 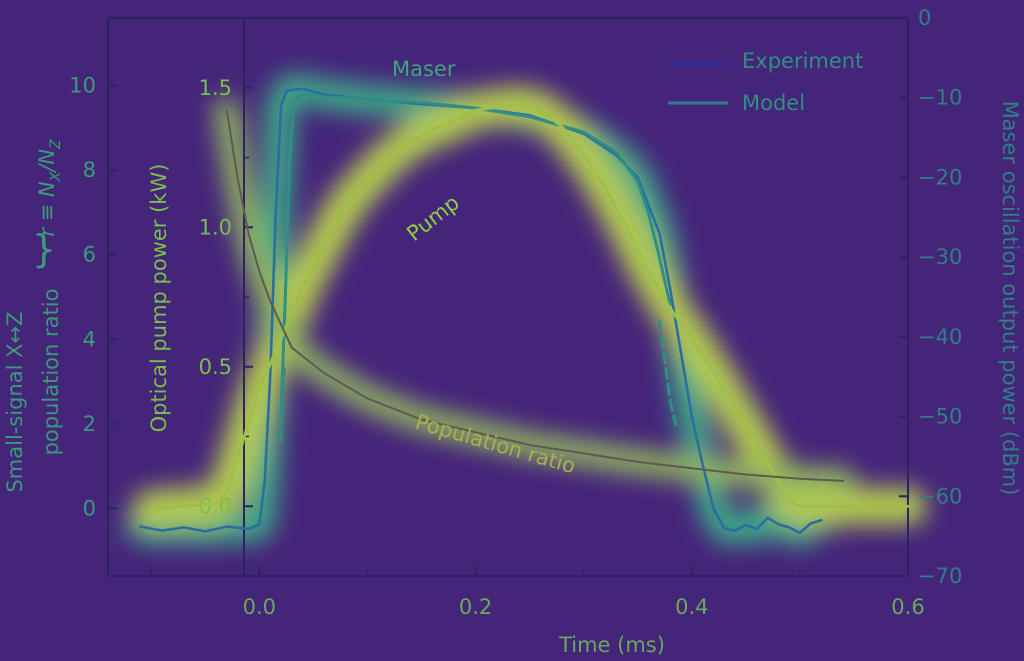 What do you see at coordinates (1010, 298) in the screenshot?
I see `maser-axis-title: Maser oscillation output power (dBm)` at bounding box center [1010, 298].